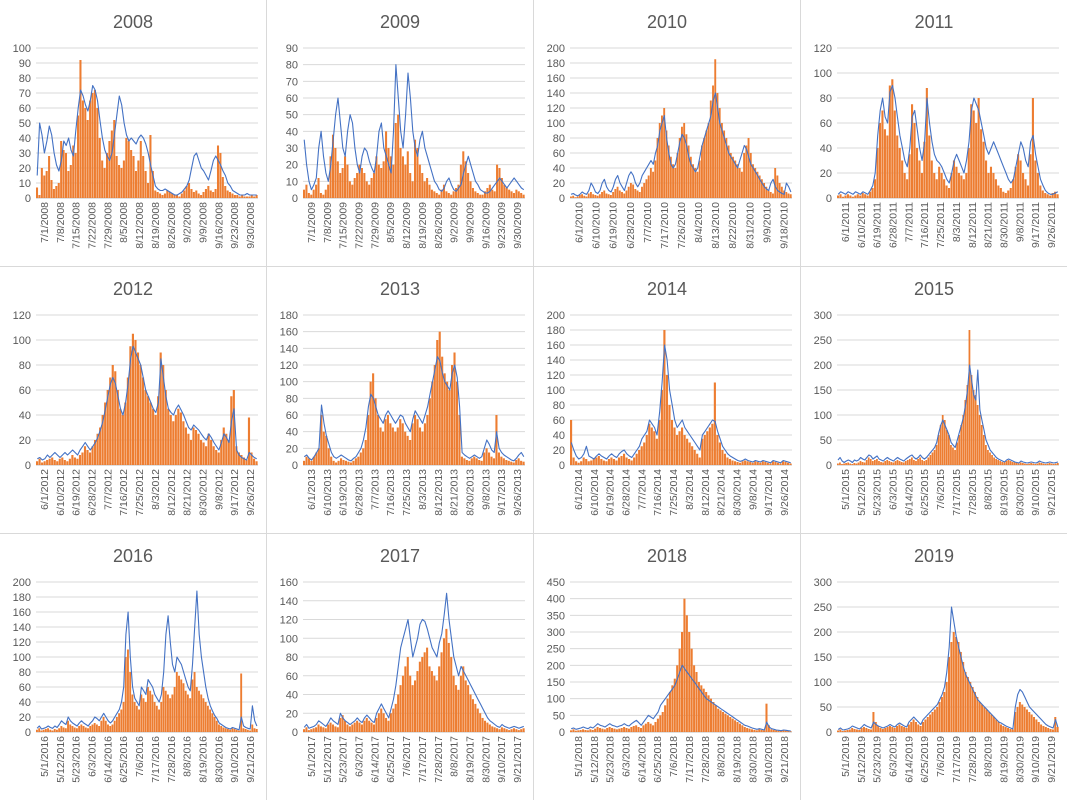 This screenshot has height=800, width=1067. What do you see at coordinates (108, 225) in the screenshot?
I see `x-tick-label: 7/29/2008` at bounding box center [108, 225].